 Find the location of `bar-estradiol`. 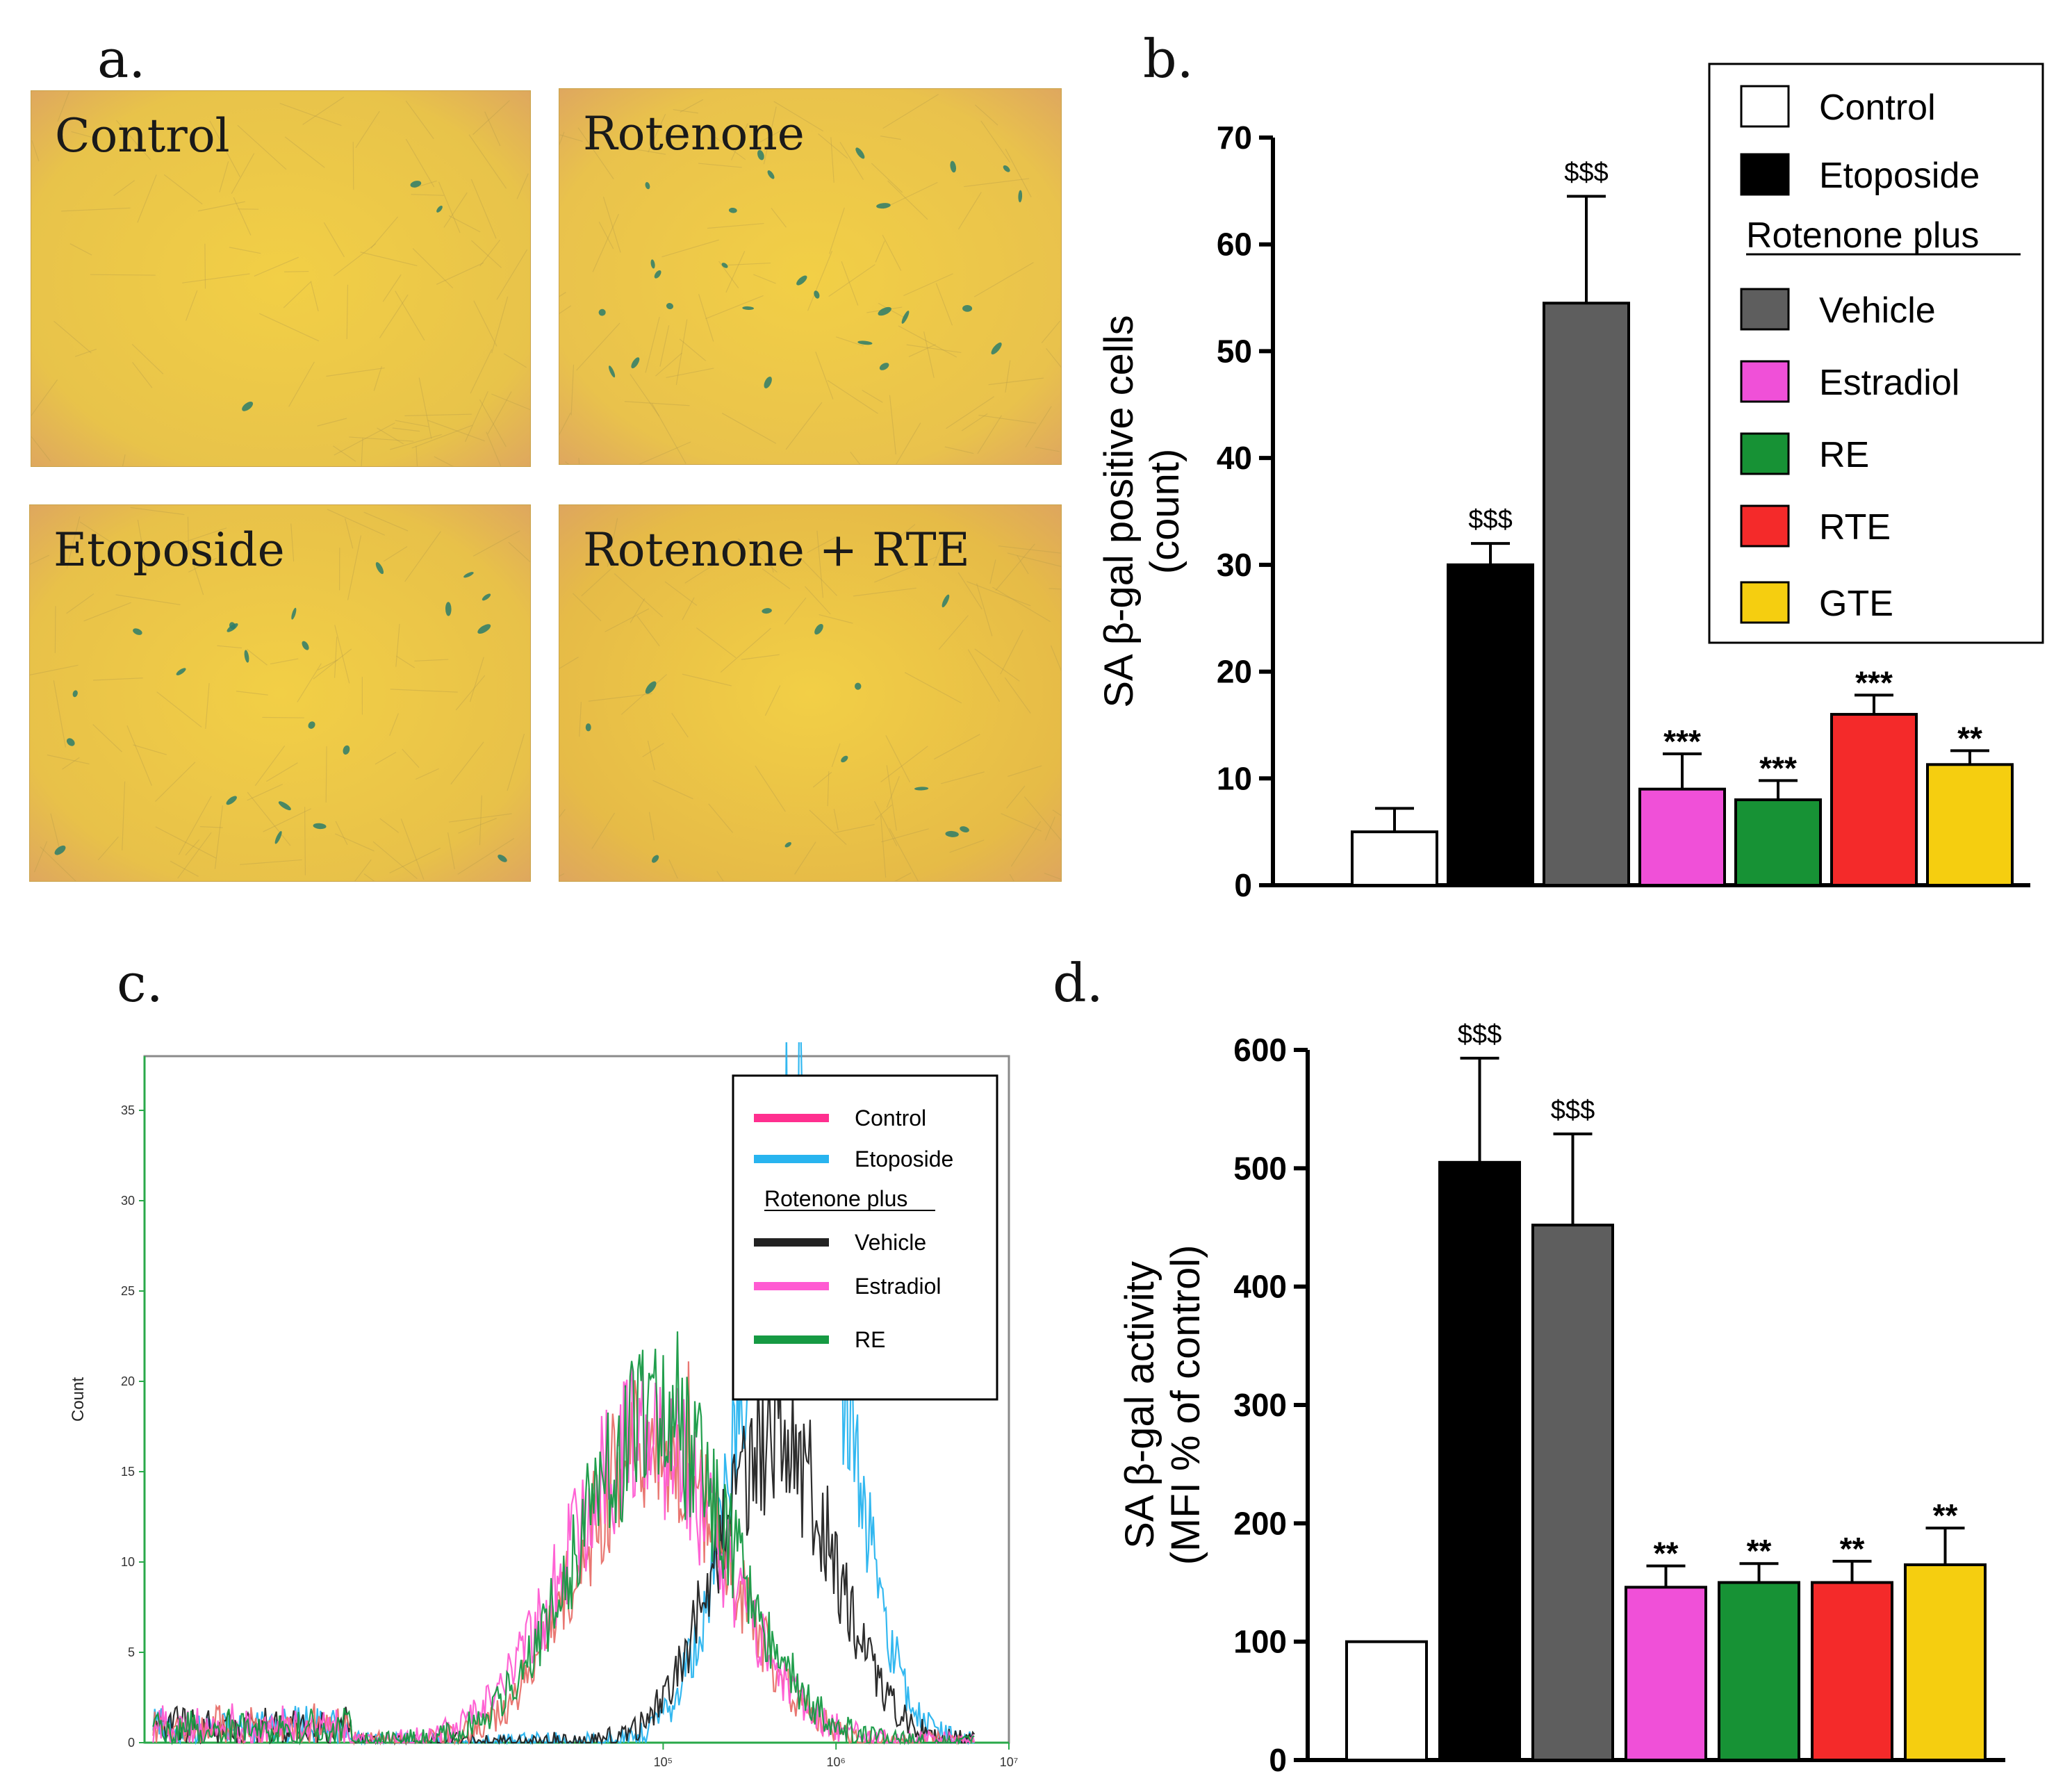

bar-estradiol is located at coordinates (1682, 837).